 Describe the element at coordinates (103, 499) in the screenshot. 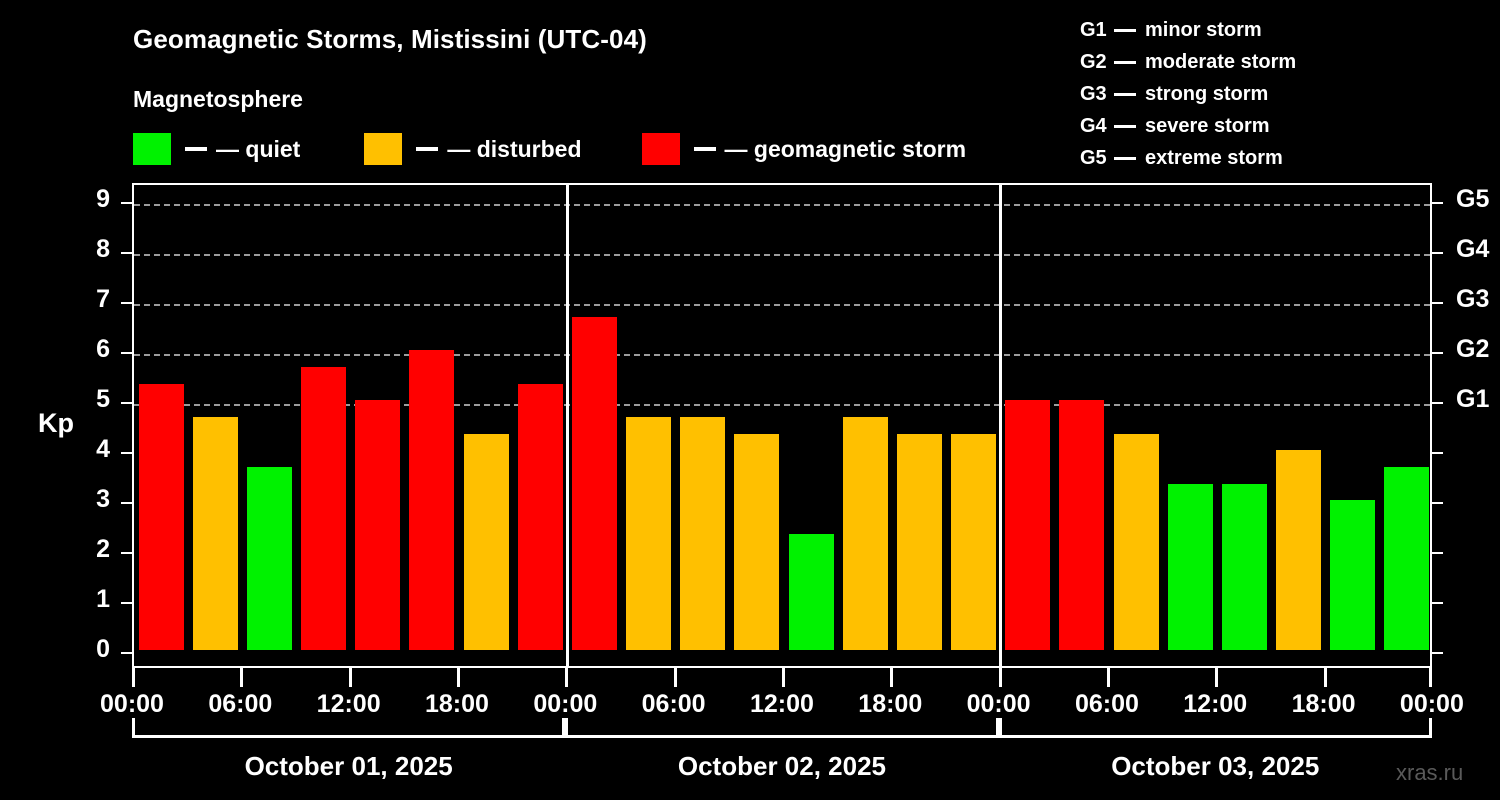

I see `y-tick-label: 3` at that location.